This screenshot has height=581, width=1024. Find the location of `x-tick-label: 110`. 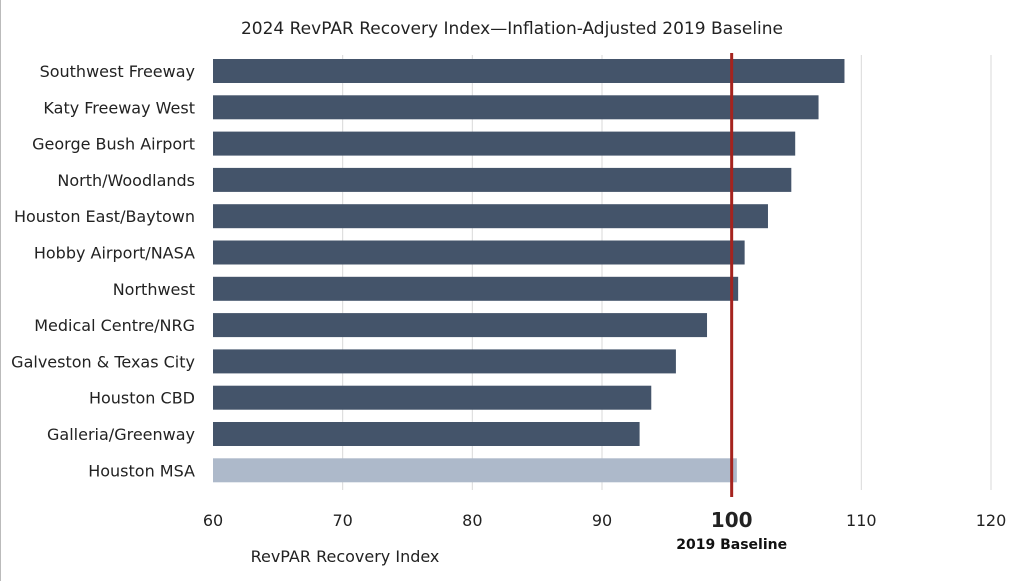

x-tick-label: 110 is located at coordinates (861, 520).